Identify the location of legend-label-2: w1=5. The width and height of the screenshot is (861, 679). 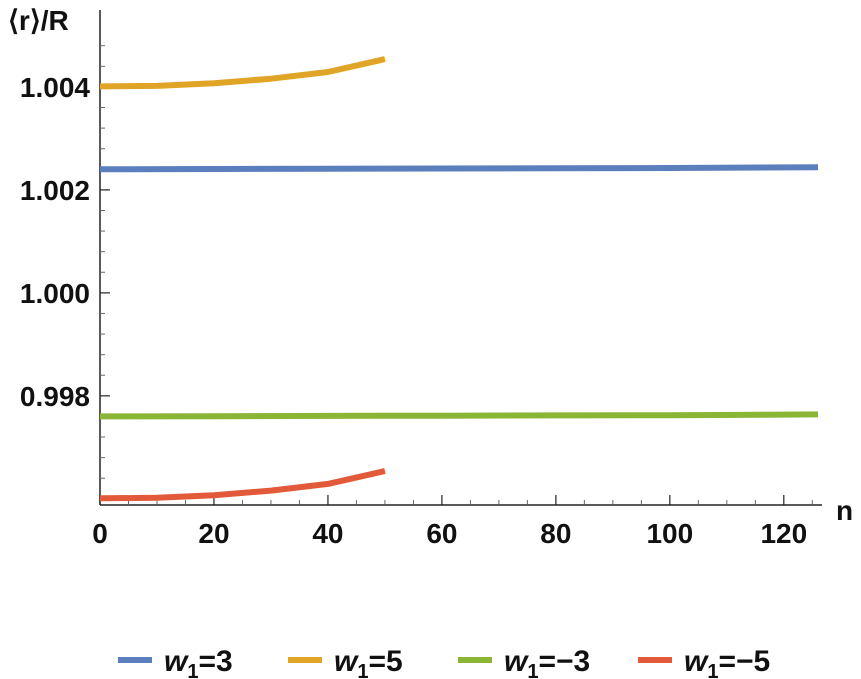
(368, 662).